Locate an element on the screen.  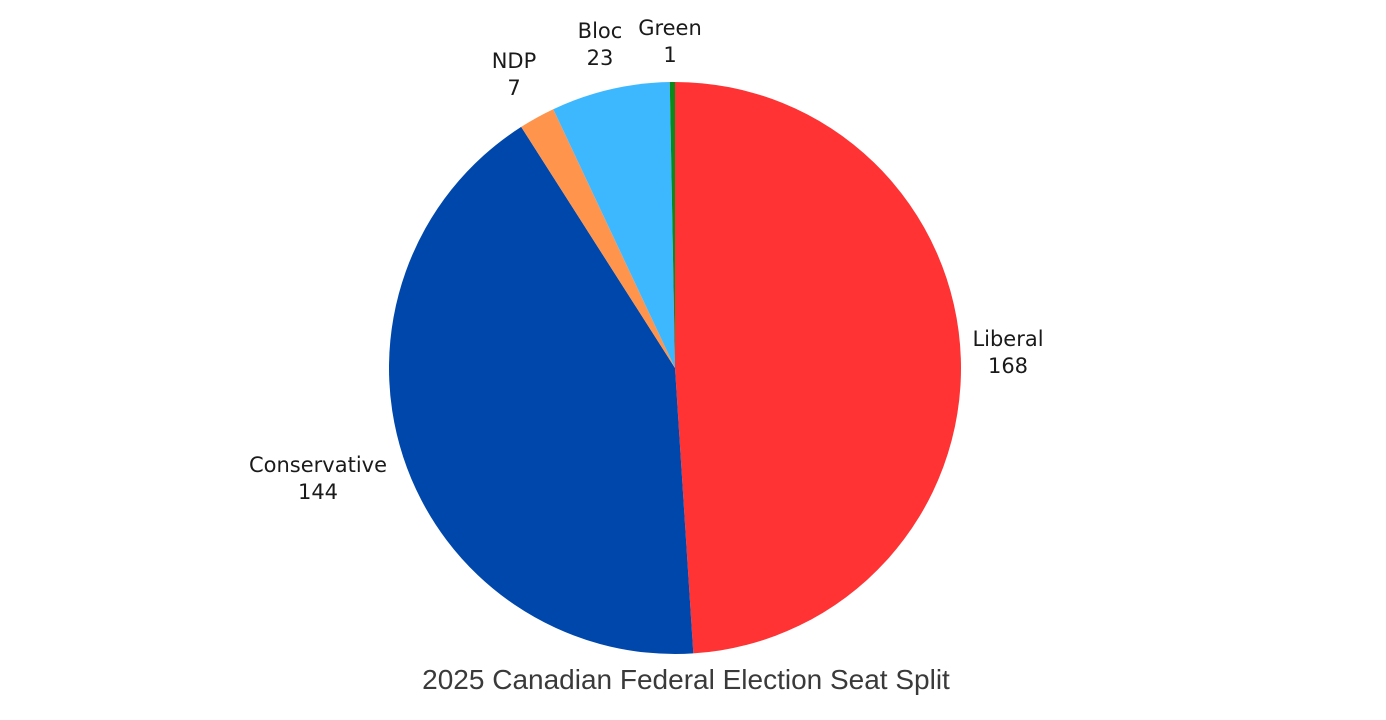
slice-value-conservative: 144 is located at coordinates (318, 492).